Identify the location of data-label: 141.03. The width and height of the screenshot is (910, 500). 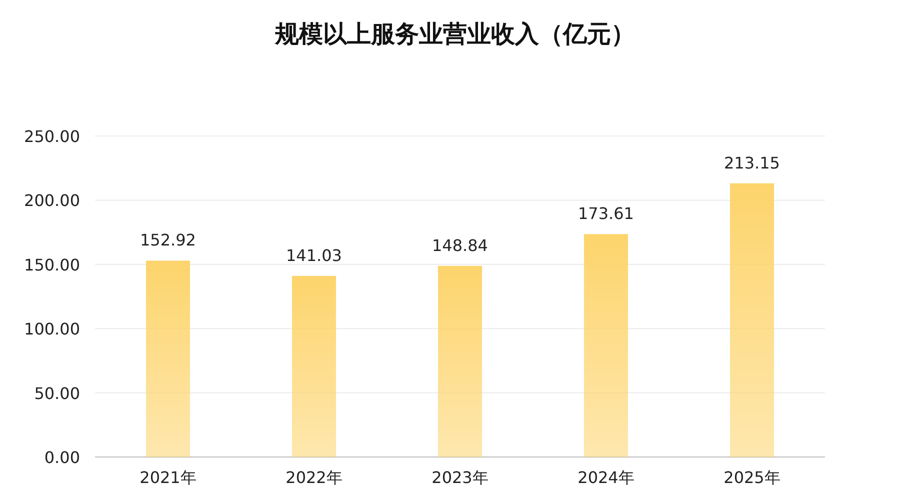
(314, 255).